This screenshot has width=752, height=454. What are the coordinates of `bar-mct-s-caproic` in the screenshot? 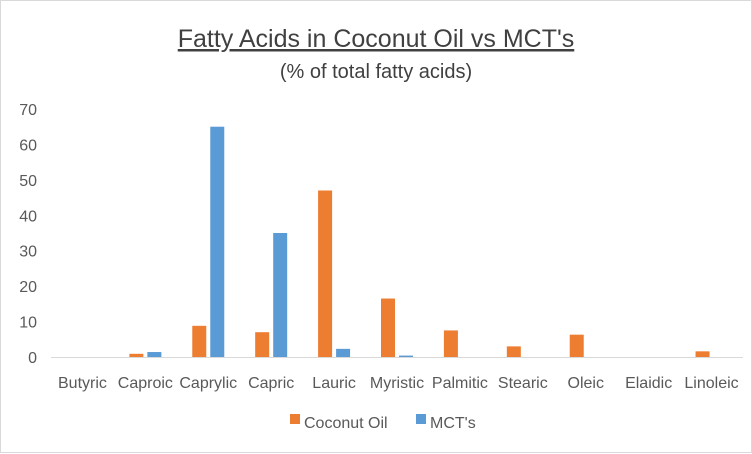 It's located at (154, 354).